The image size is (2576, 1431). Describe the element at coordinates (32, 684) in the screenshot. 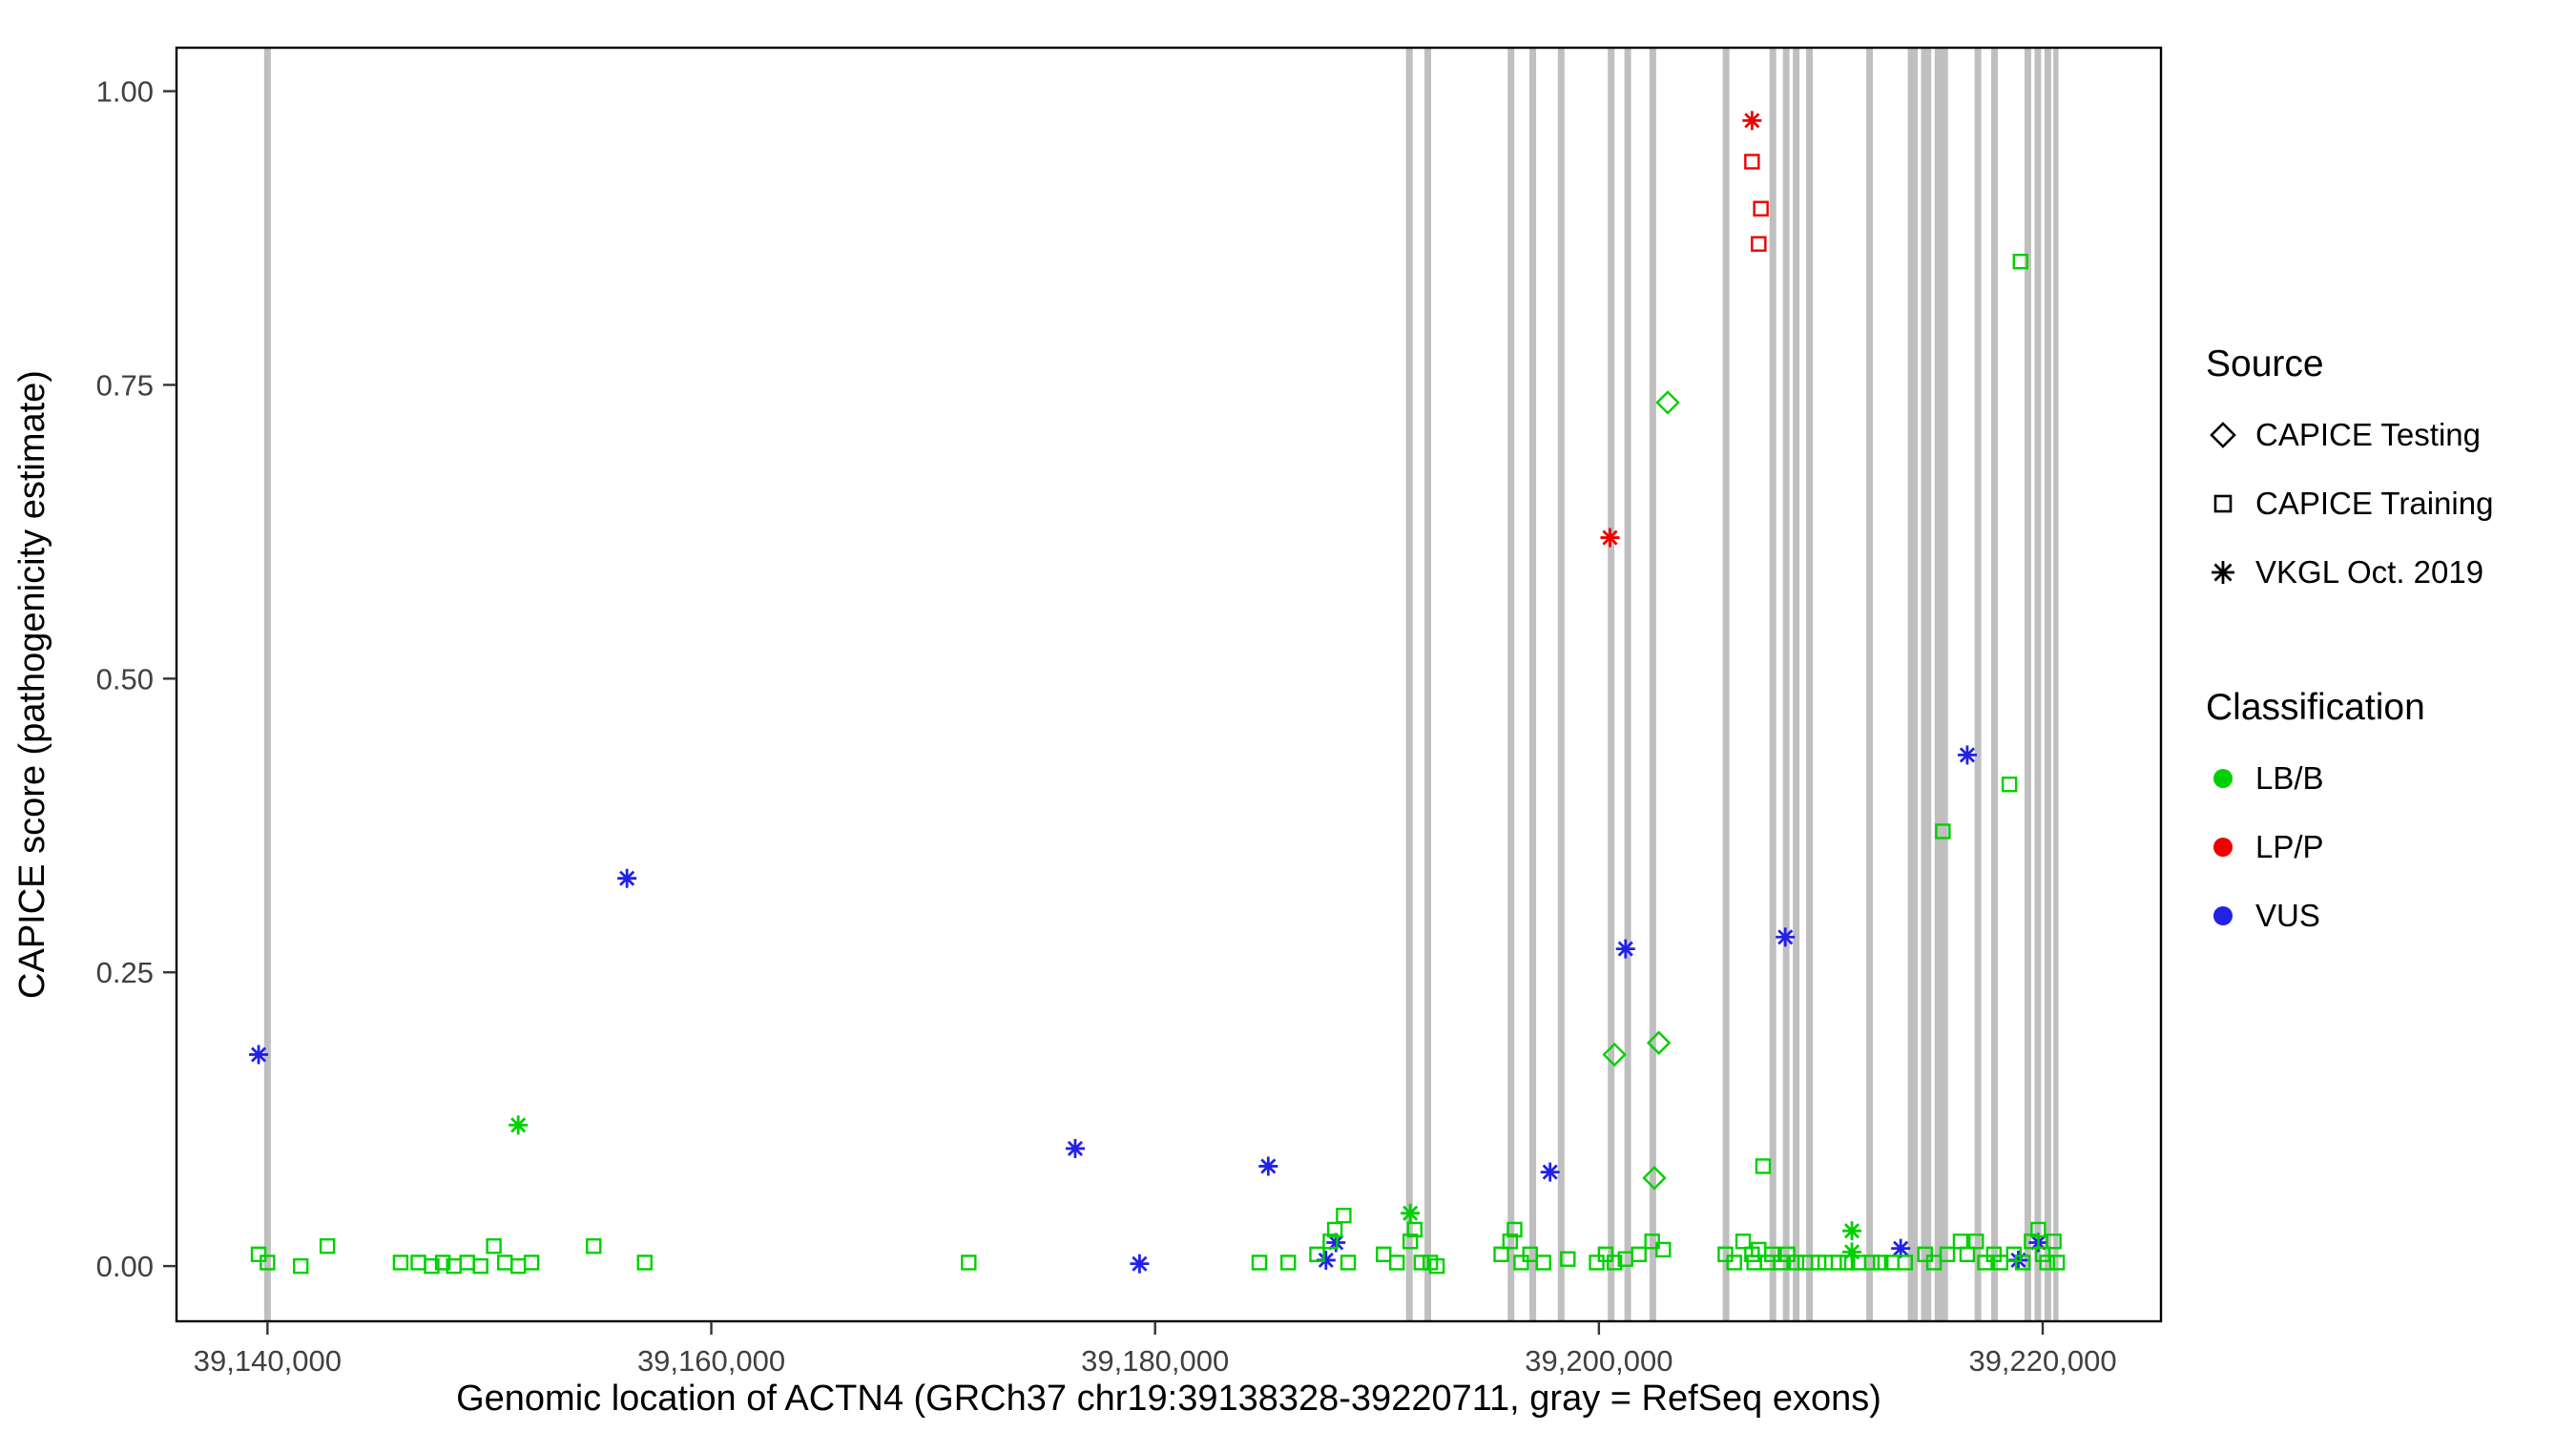

I see `y-axis-title: CAPICE score (pathogenicity estimate)` at that location.